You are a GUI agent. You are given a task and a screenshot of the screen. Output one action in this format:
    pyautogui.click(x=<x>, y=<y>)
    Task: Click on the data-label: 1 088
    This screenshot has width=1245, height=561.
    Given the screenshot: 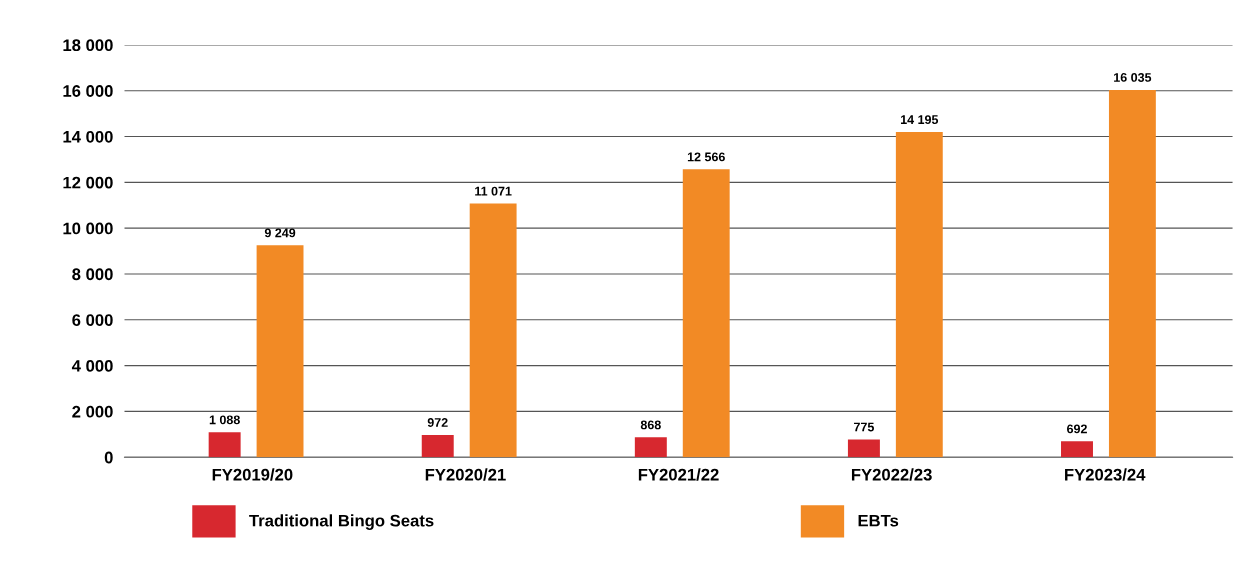 What is the action you would take?
    pyautogui.click(x=224, y=420)
    